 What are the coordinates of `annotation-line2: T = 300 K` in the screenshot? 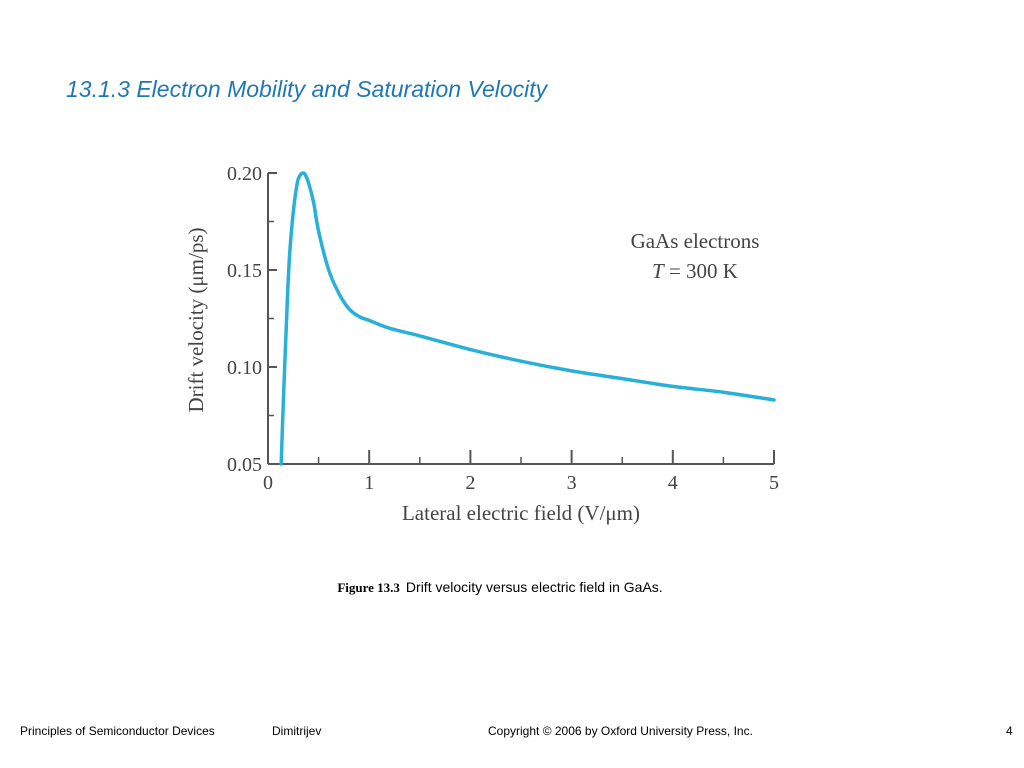 It's located at (695, 271).